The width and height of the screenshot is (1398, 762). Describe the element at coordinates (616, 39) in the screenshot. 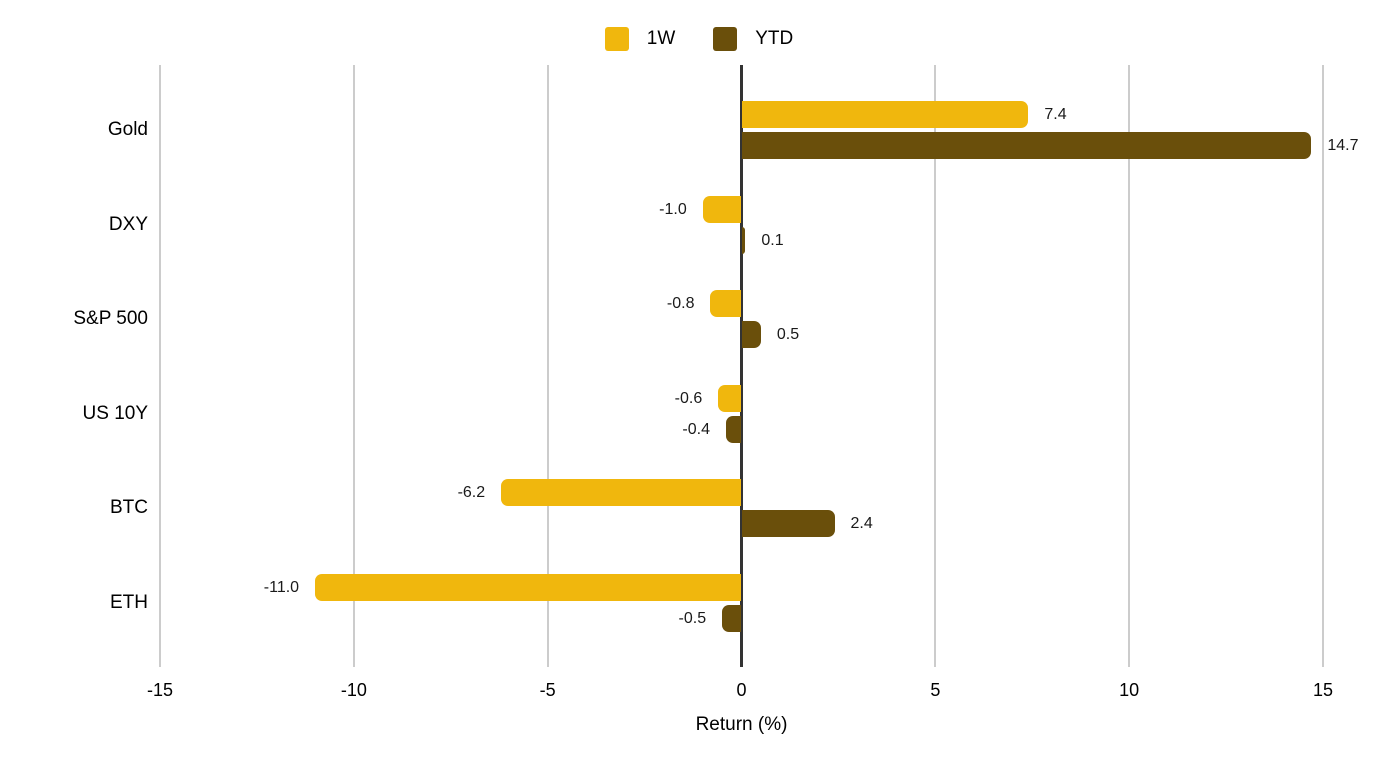

I see `legend-swatch-1w` at that location.